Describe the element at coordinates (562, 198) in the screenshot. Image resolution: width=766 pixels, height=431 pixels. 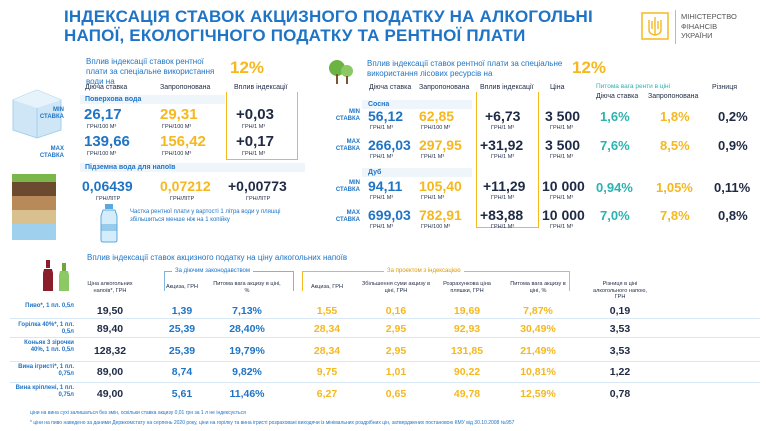
I see `oak-min-price-unit: ГРН/1 М³` at that location.